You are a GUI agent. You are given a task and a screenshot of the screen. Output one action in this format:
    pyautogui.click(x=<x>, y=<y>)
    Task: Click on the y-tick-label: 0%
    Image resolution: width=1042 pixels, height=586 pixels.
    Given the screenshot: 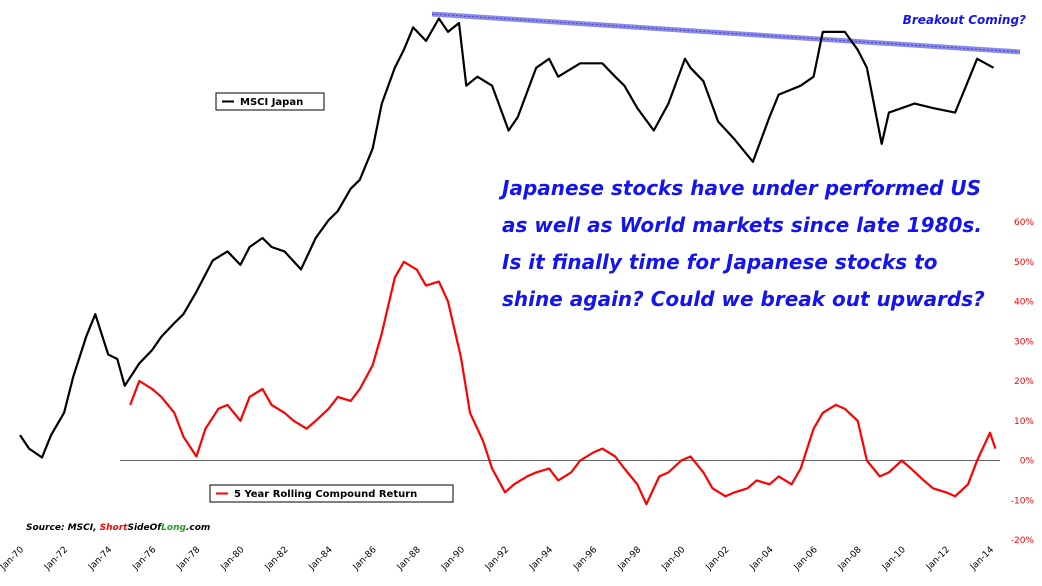 What is the action you would take?
    pyautogui.click(x=1027, y=462)
    